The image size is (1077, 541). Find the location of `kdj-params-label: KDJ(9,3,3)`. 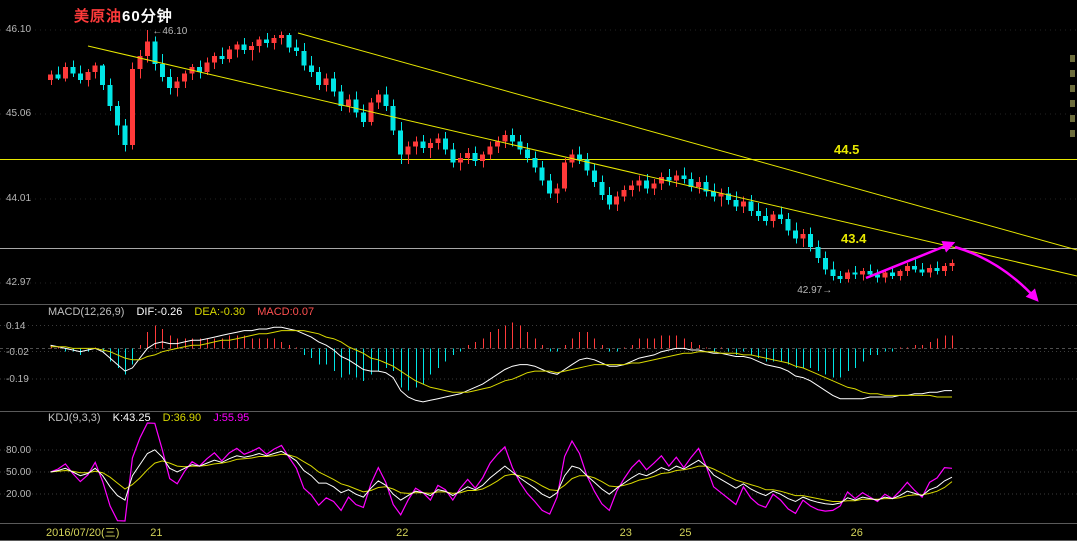

kdj-params-label: KDJ(9,3,3) is located at coordinates (74, 418).